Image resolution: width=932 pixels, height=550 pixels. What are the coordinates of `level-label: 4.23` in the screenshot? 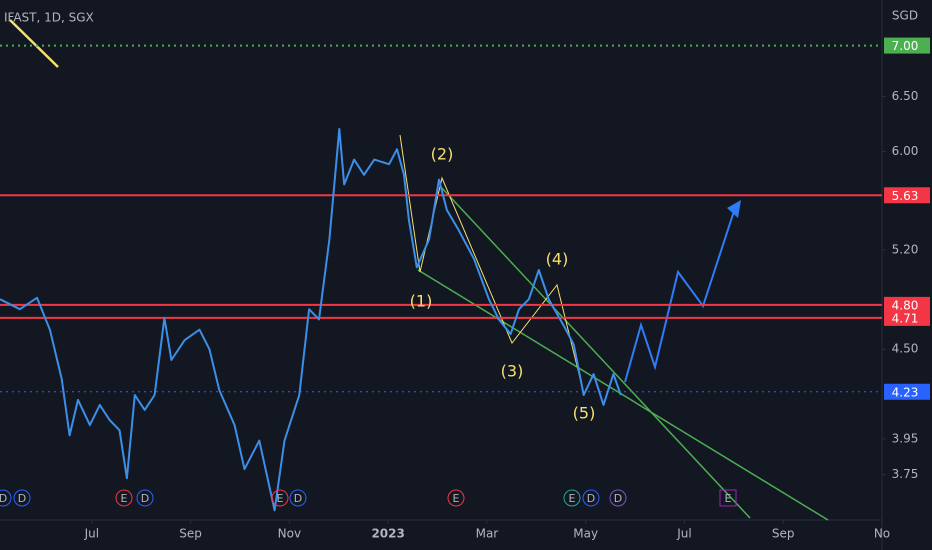 It's located at (905, 392).